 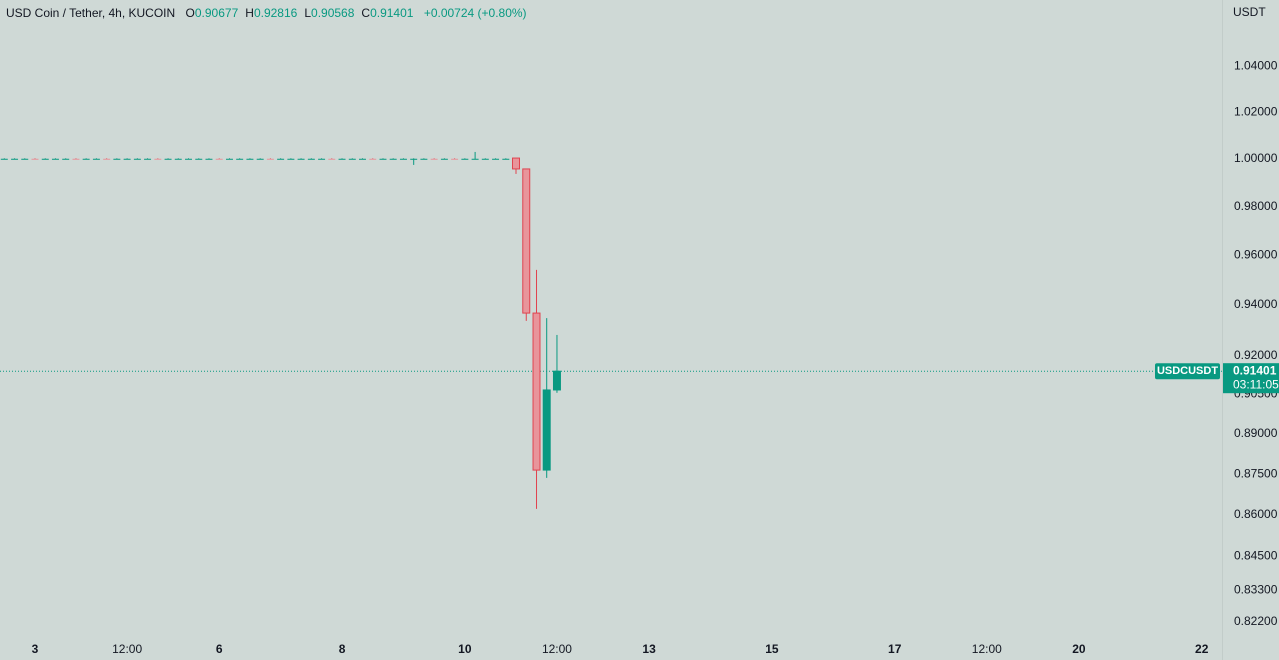 What do you see at coordinates (366, 13) in the screenshot?
I see `ohlc-label: C` at bounding box center [366, 13].